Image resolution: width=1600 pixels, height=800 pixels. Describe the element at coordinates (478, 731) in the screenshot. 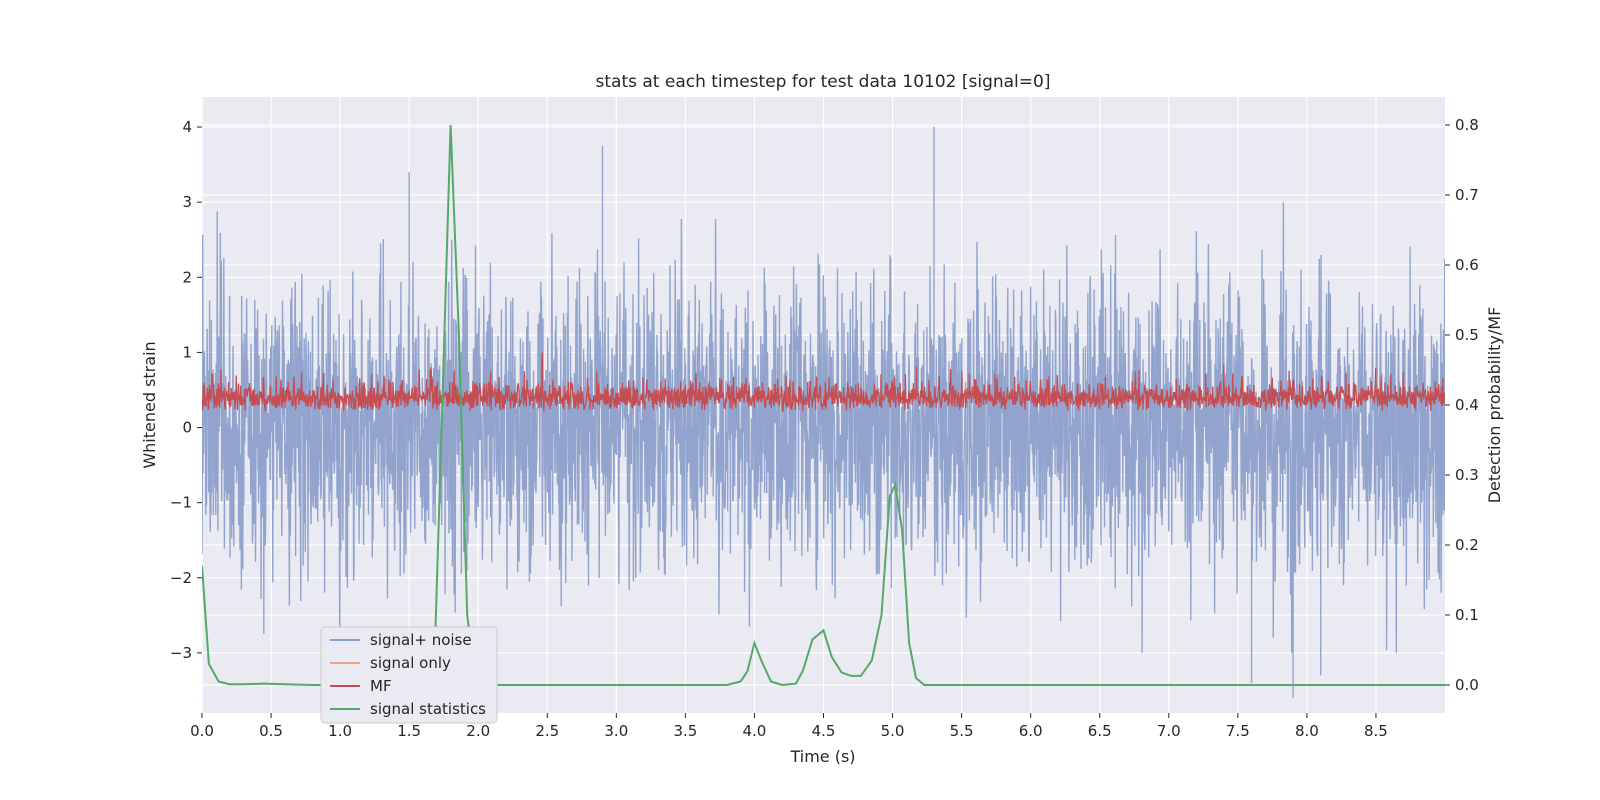

I see `x-tick-label-4: 2.0` at that location.